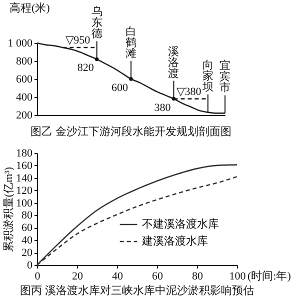 The height and width of the screenshot is (305, 301). I want to click on x-tick-label: 乌东德, so click(96, 23).